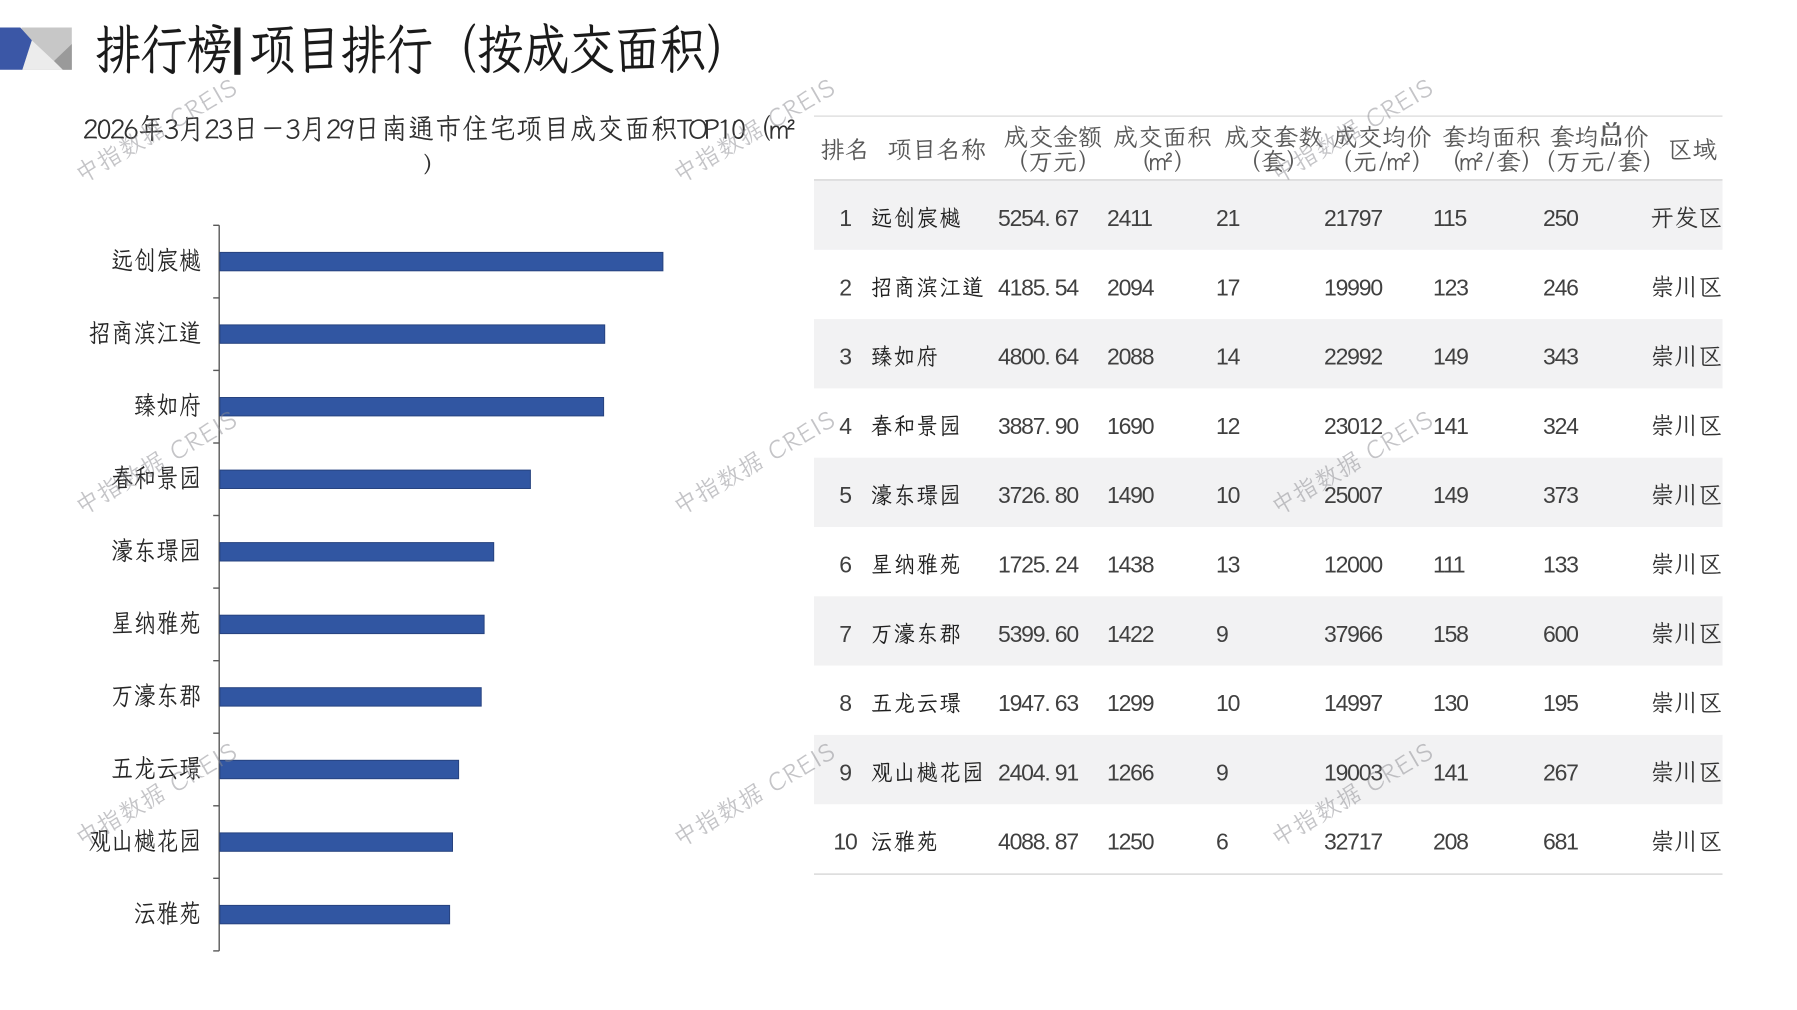 The width and height of the screenshot is (1797, 1010). Describe the element at coordinates (1561, 426) in the screenshot. I see `svg-text: 324` at that location.